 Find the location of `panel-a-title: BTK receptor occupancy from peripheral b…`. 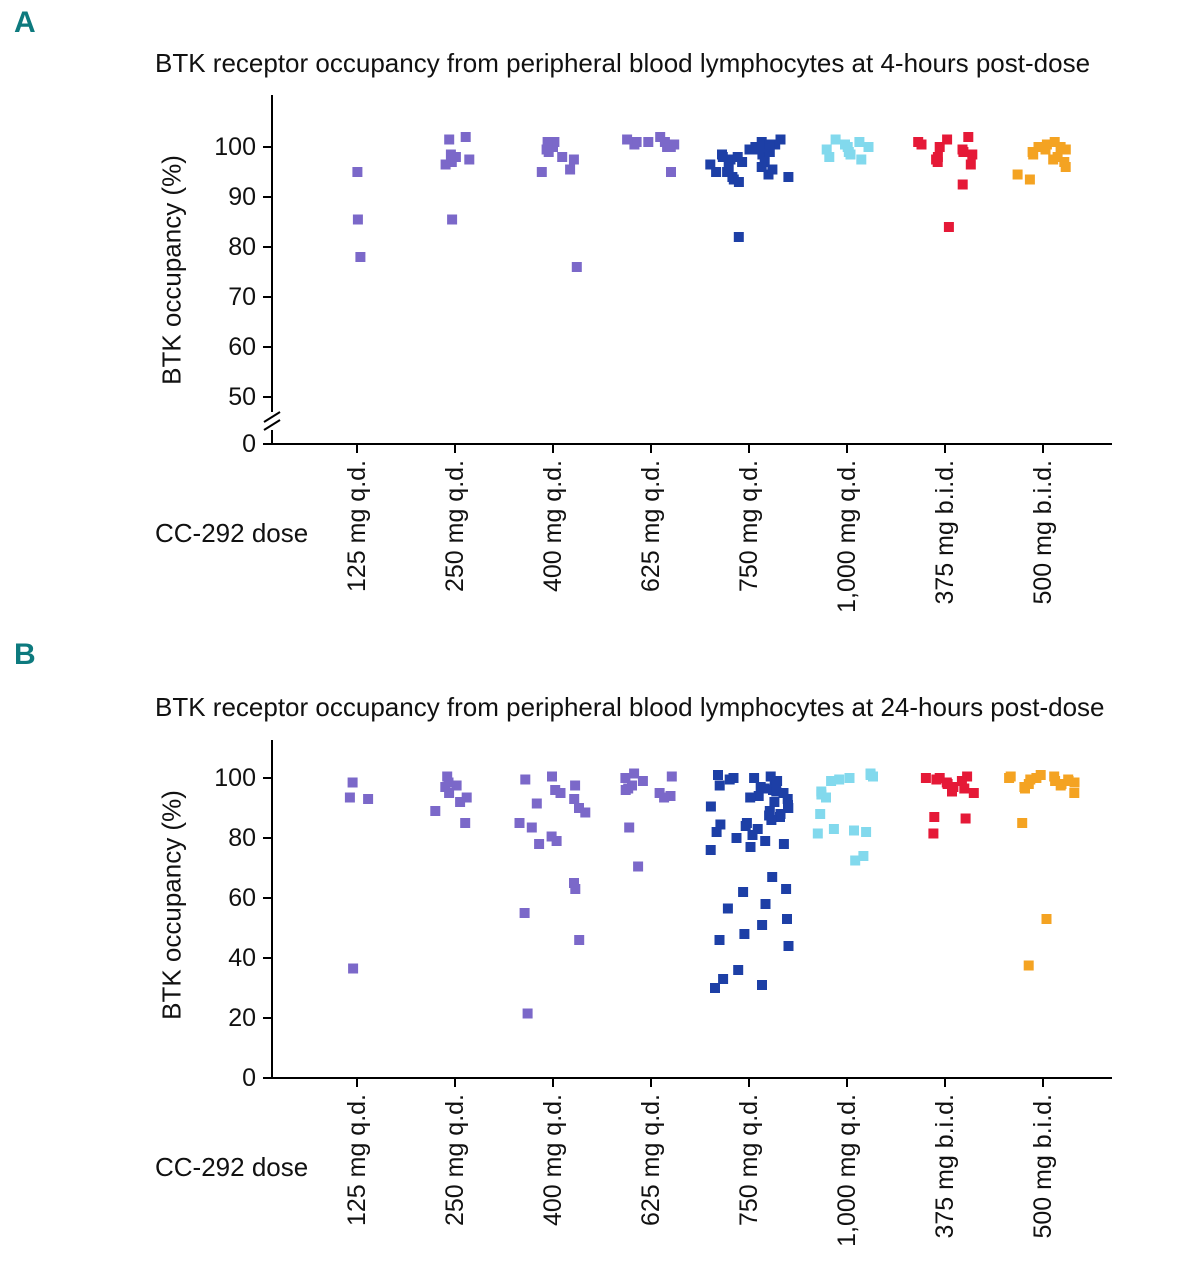

panel-a-title: BTK receptor occupancy from peripheral b… is located at coordinates (623, 63).